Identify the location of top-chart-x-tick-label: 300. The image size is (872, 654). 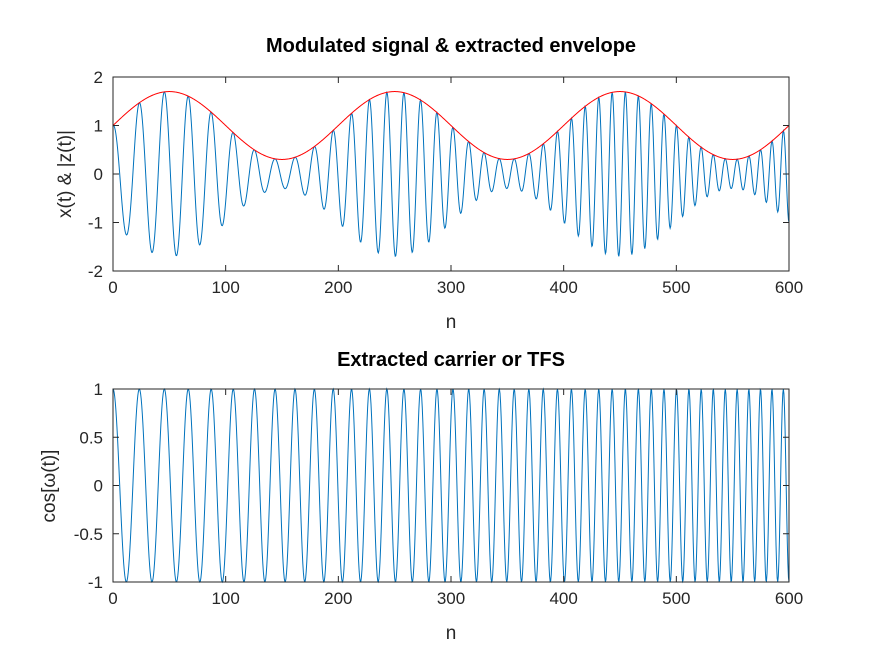
(451, 287).